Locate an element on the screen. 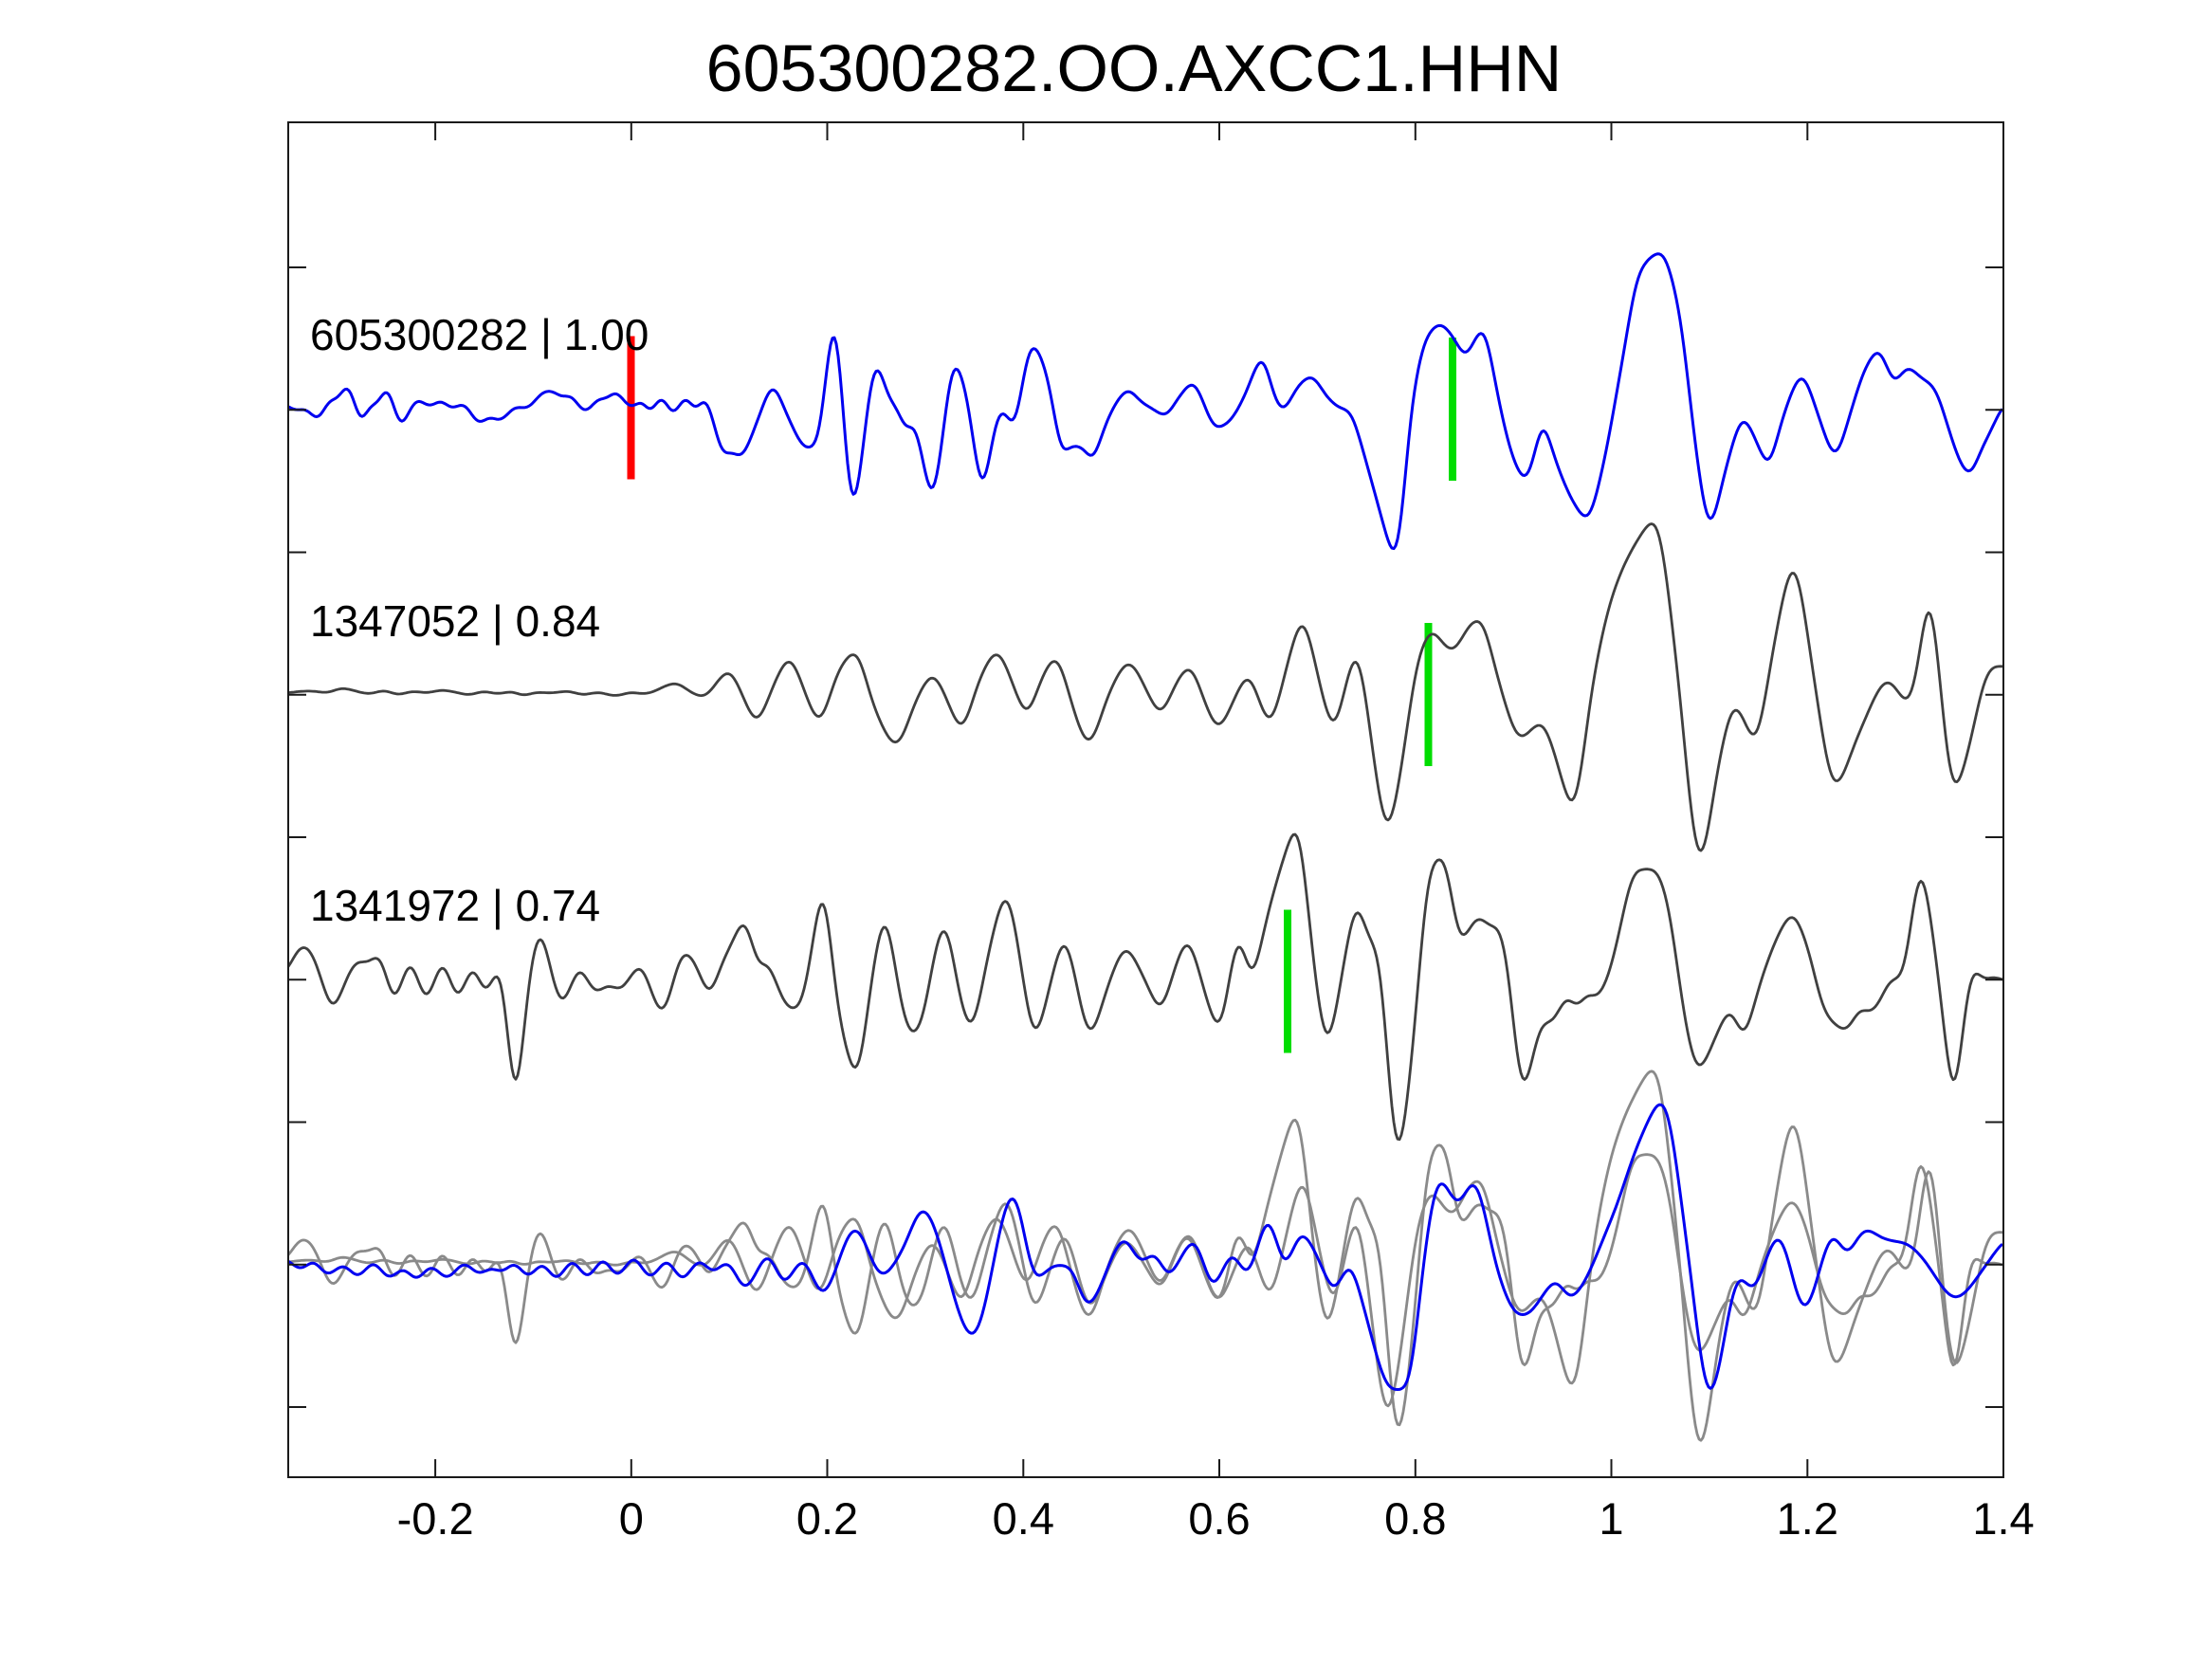 This screenshot has width=2212, height=1664. svg-text: 0.4 is located at coordinates (1023, 1518).